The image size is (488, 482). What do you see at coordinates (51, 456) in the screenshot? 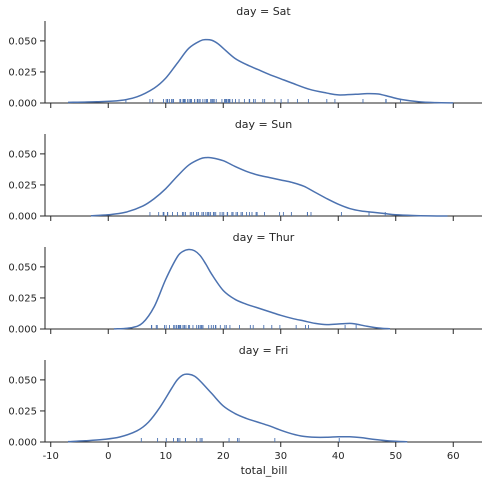
I see `x-tick-label: -10` at bounding box center [51, 456].